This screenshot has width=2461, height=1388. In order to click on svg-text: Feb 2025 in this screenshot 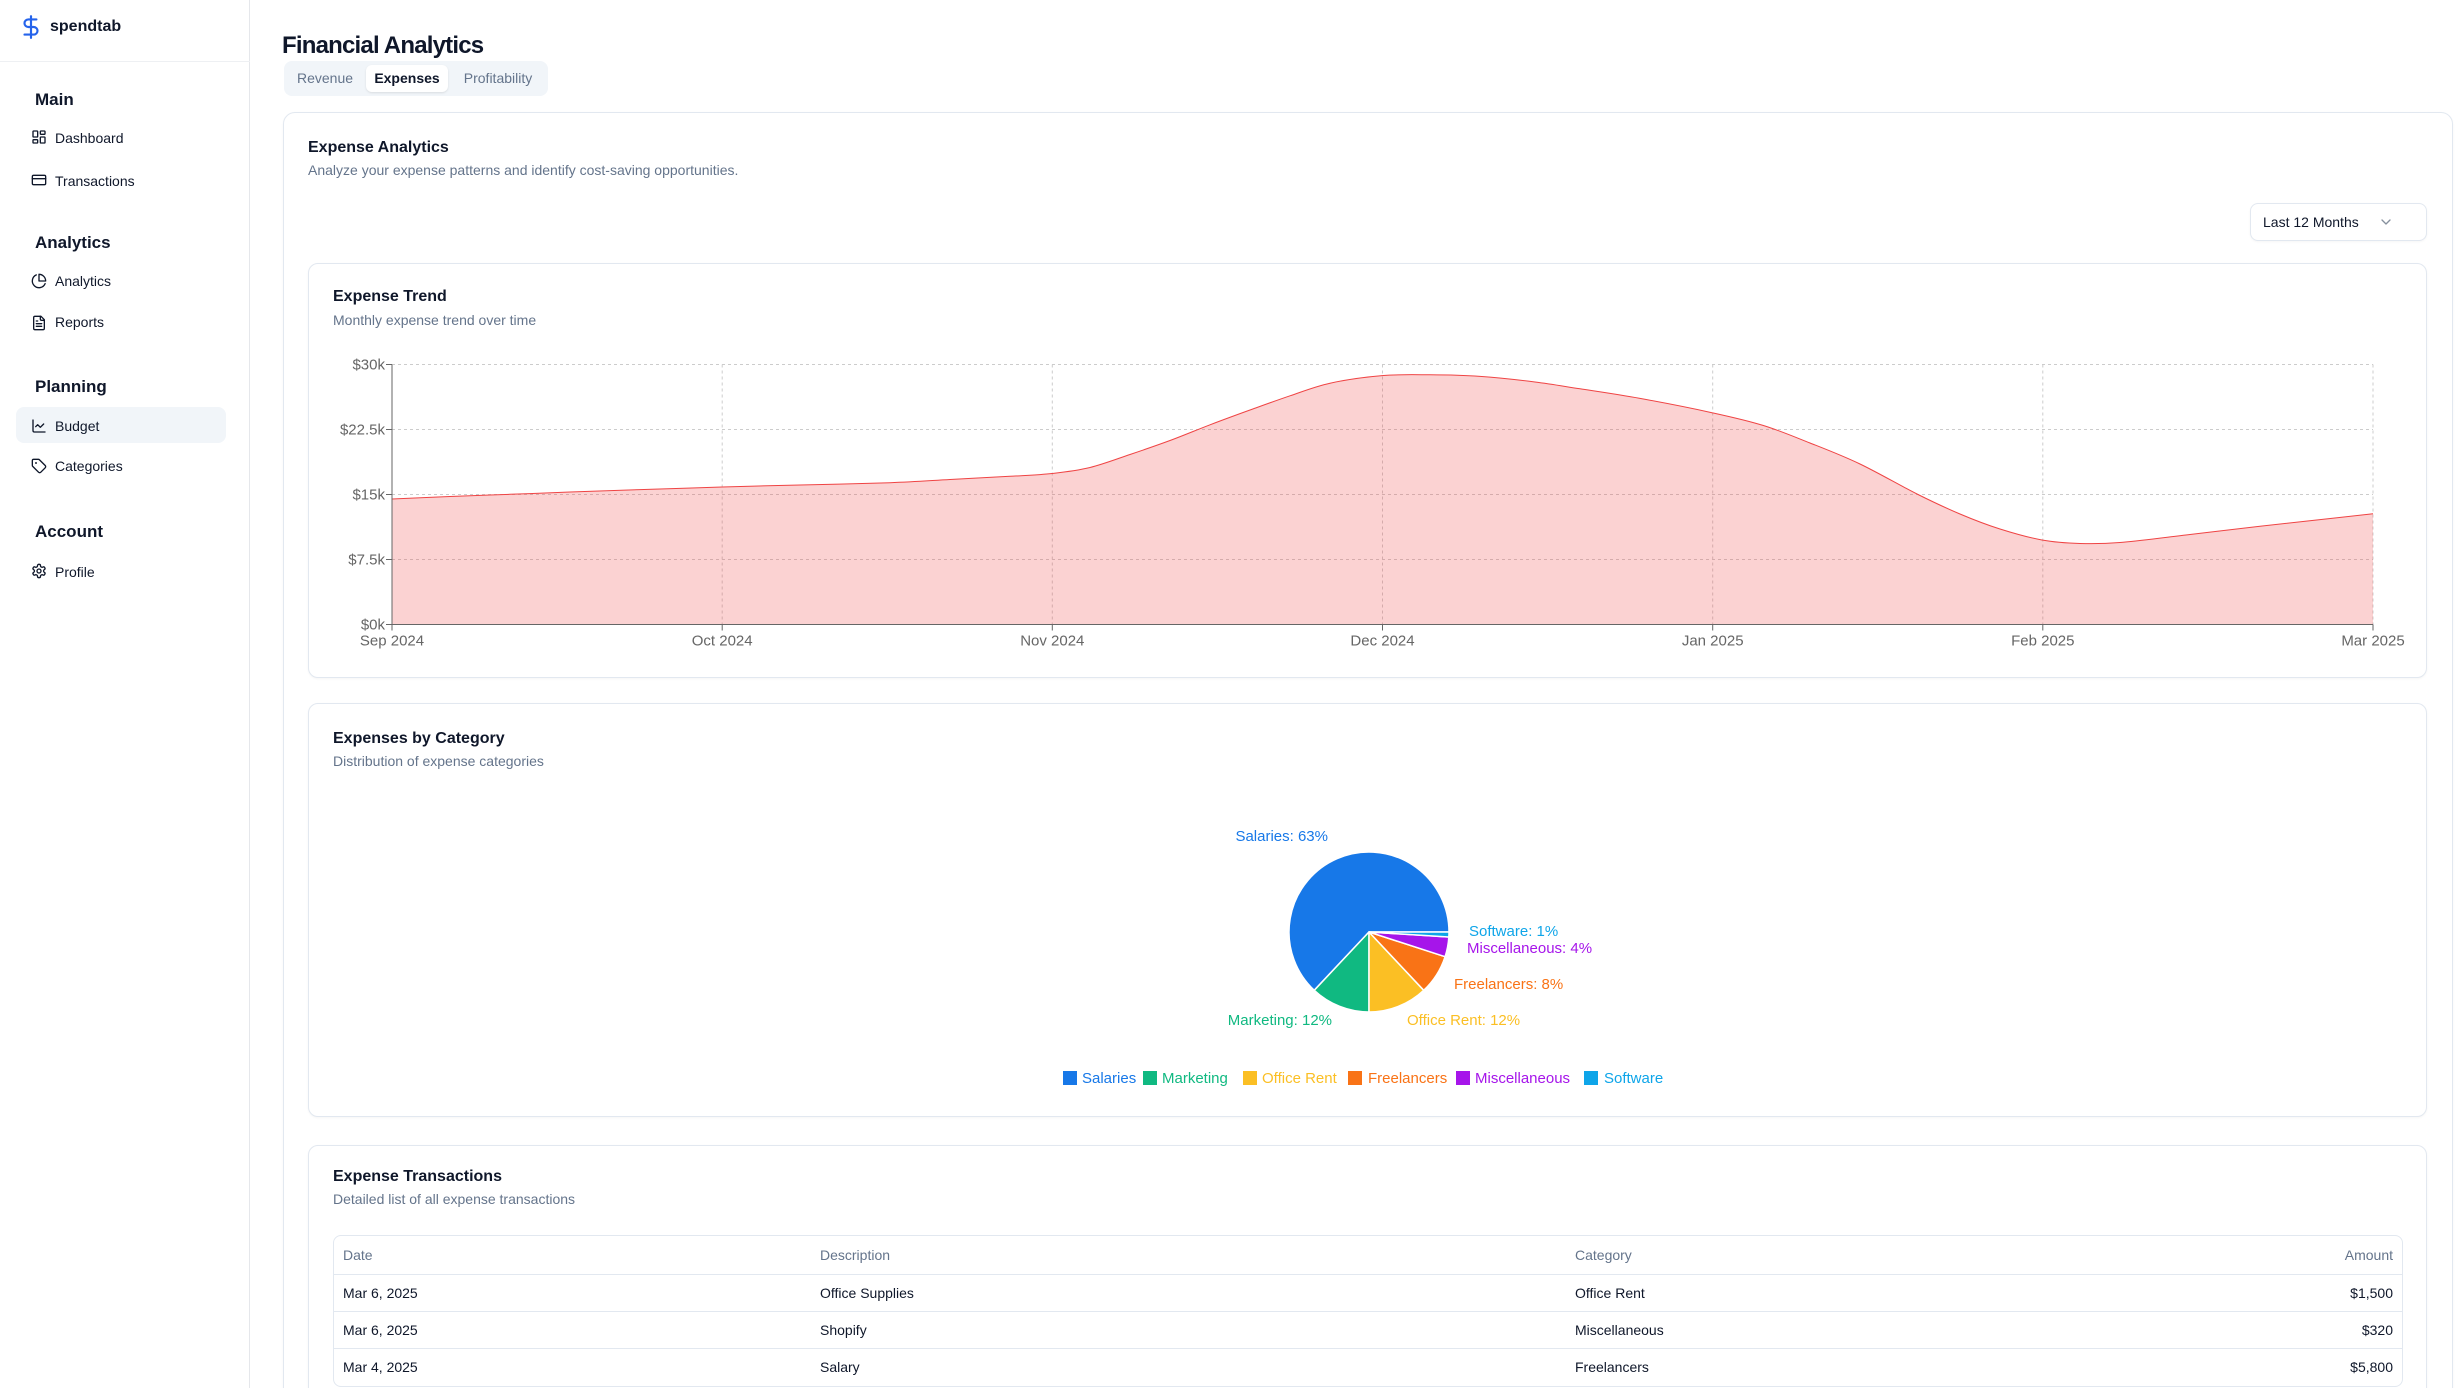, I will do `click(2042, 641)`.